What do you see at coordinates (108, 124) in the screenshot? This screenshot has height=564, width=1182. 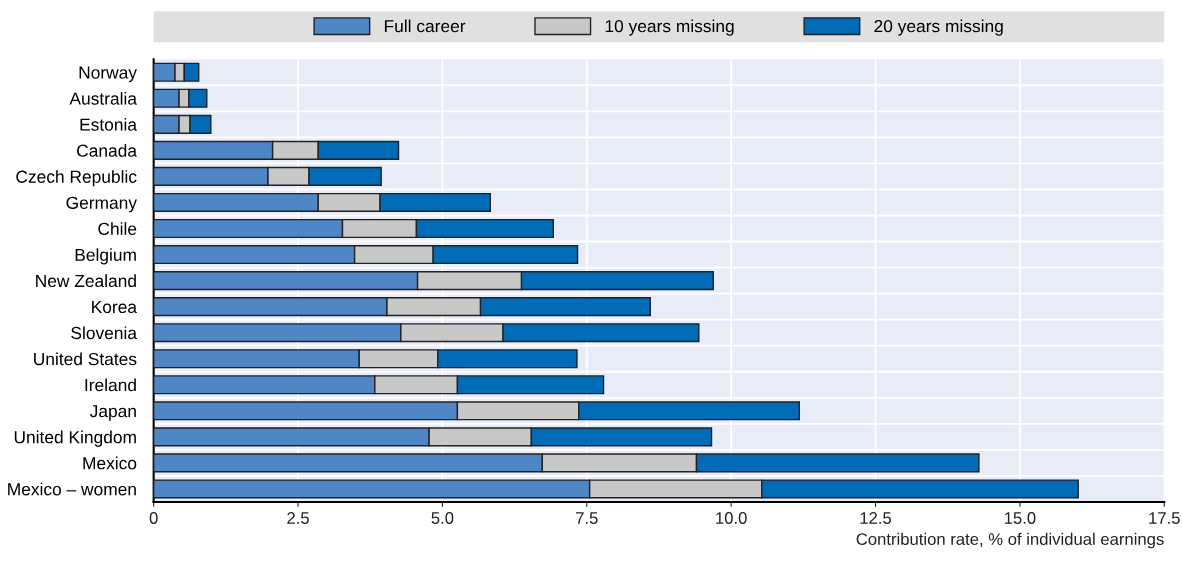 I see `y-tick-label: Estonia` at bounding box center [108, 124].